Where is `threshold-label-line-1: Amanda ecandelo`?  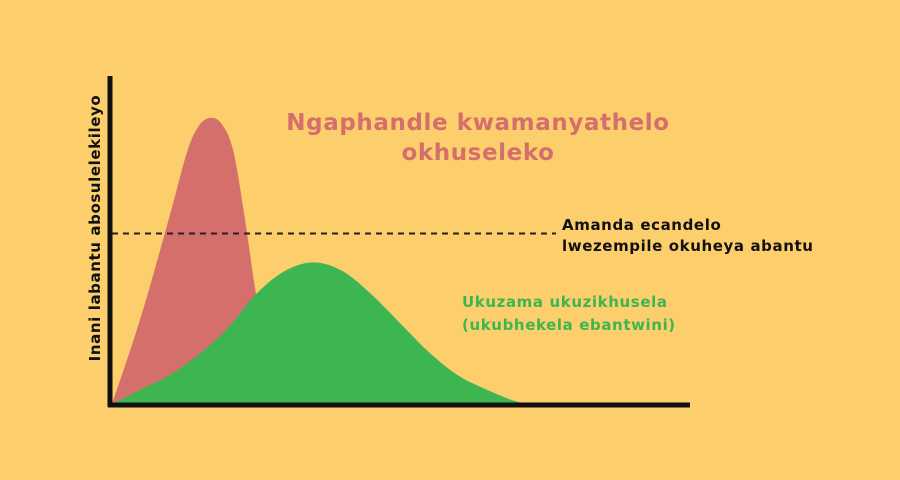 threshold-label-line-1: Amanda ecandelo is located at coordinates (641, 225).